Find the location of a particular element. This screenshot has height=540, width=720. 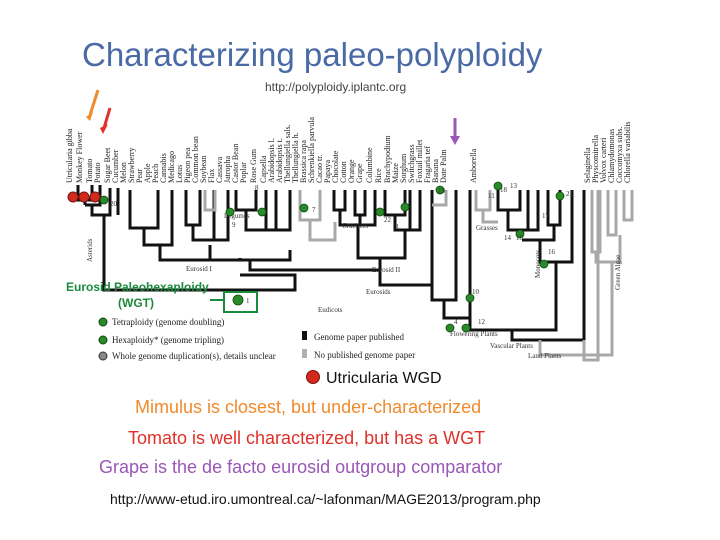

legend-hexaploidy: Hexaploidy* (genome tripling) is located at coordinates (168, 340).